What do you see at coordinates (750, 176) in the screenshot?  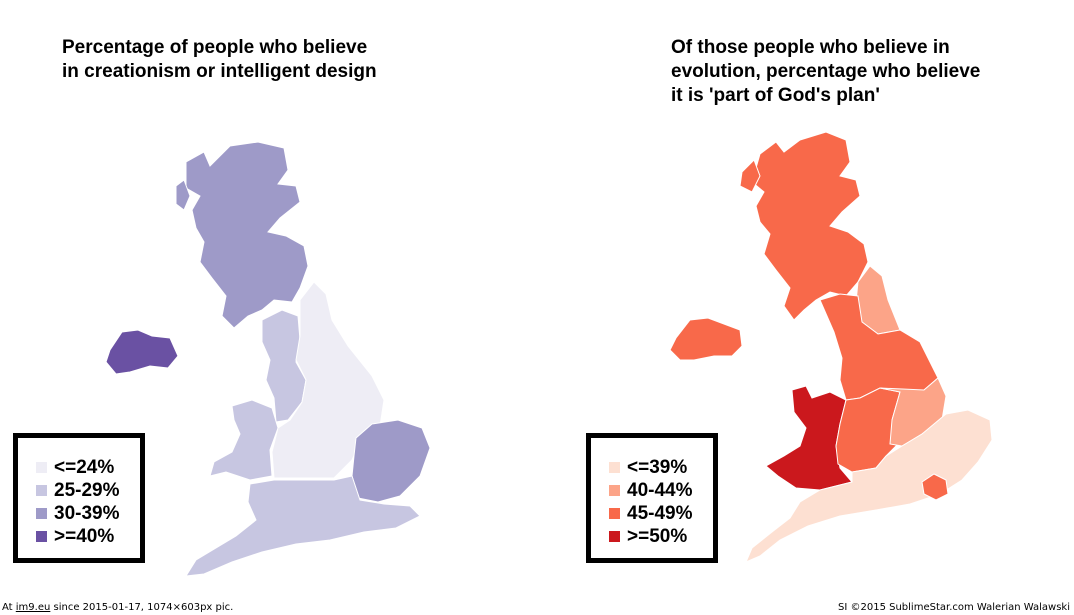 I see `right-region-scotland-islands` at bounding box center [750, 176].